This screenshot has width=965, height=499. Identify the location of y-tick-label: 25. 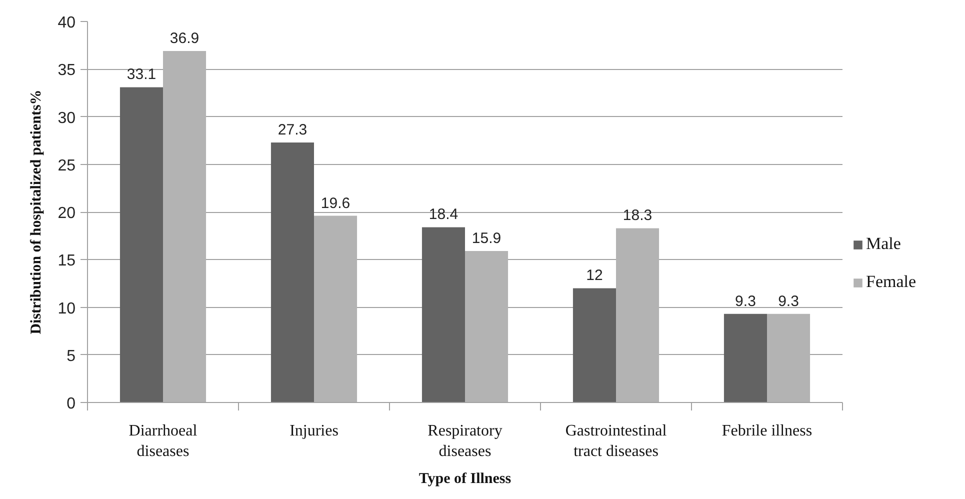
(67, 165).